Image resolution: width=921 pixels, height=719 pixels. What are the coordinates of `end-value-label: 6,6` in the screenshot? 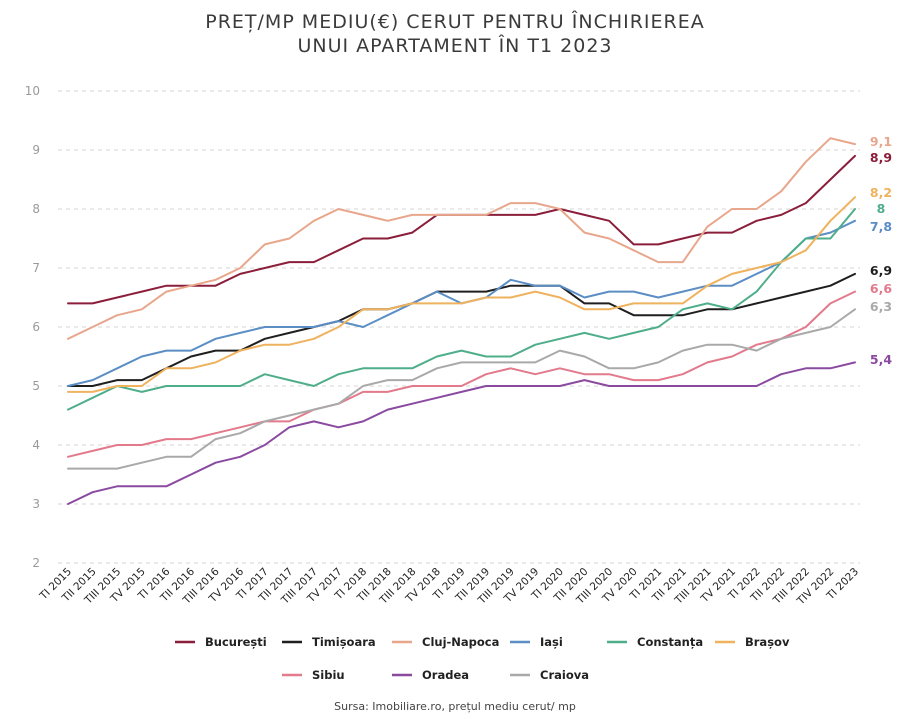 It's located at (881, 288).